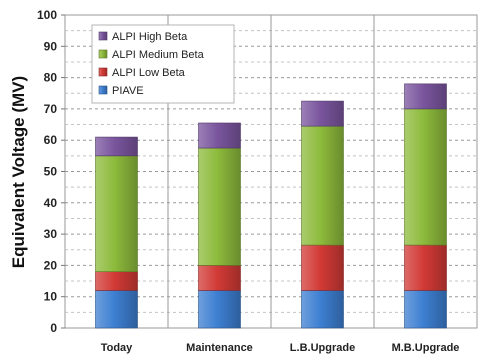 This screenshot has width=484, height=355. I want to click on y-tick-label: 30, so click(51, 234).